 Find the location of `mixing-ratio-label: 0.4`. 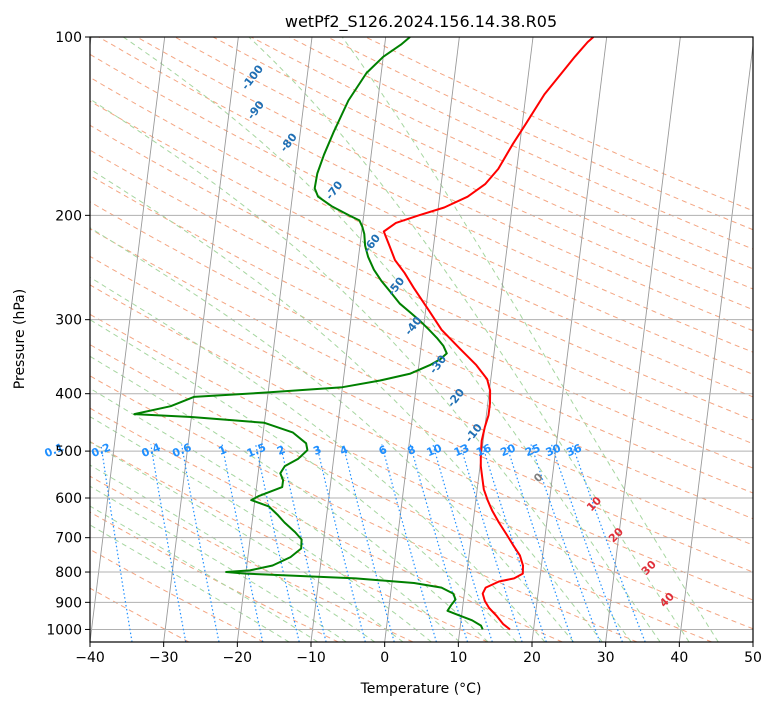

mixing-ratio-label: 0.4 is located at coordinates (151, 450).